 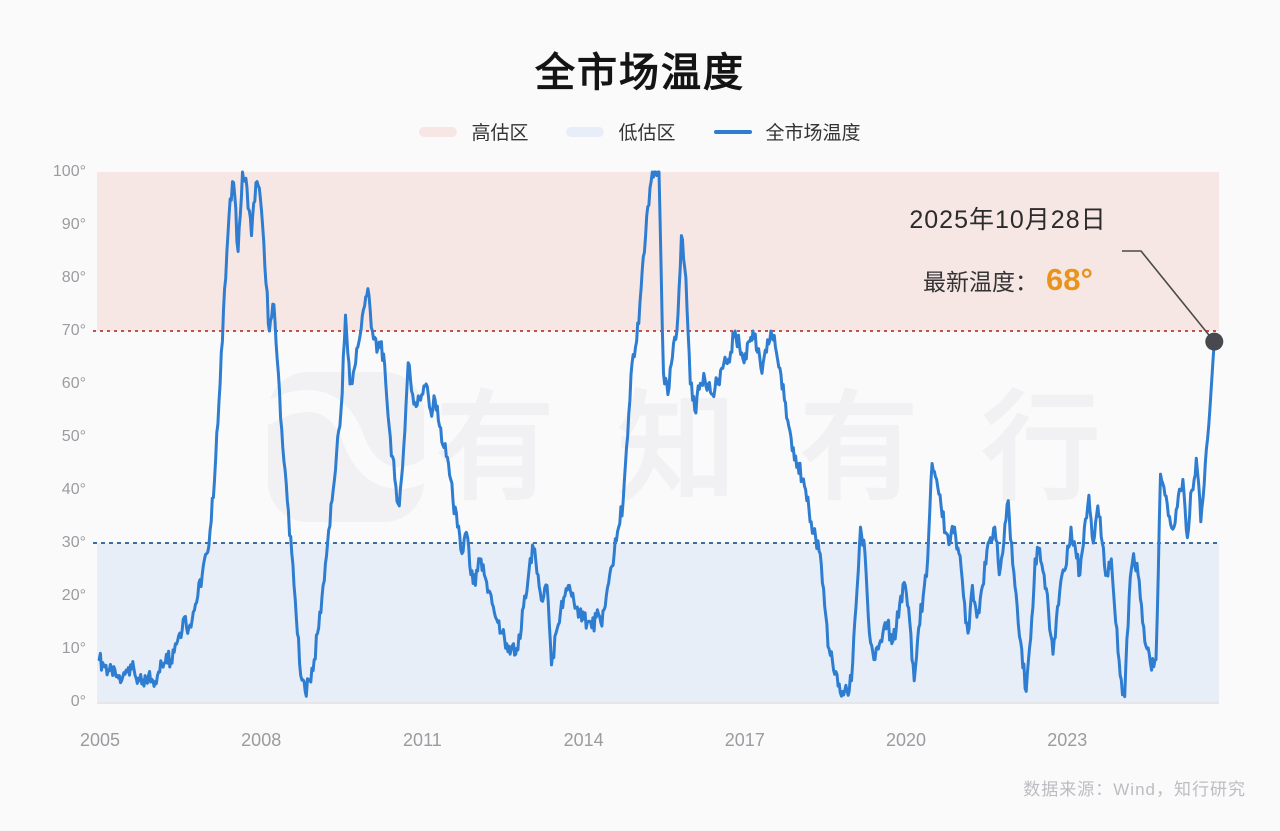 What do you see at coordinates (78, 701) in the screenshot?
I see `y-tick-label: 0°` at bounding box center [78, 701].